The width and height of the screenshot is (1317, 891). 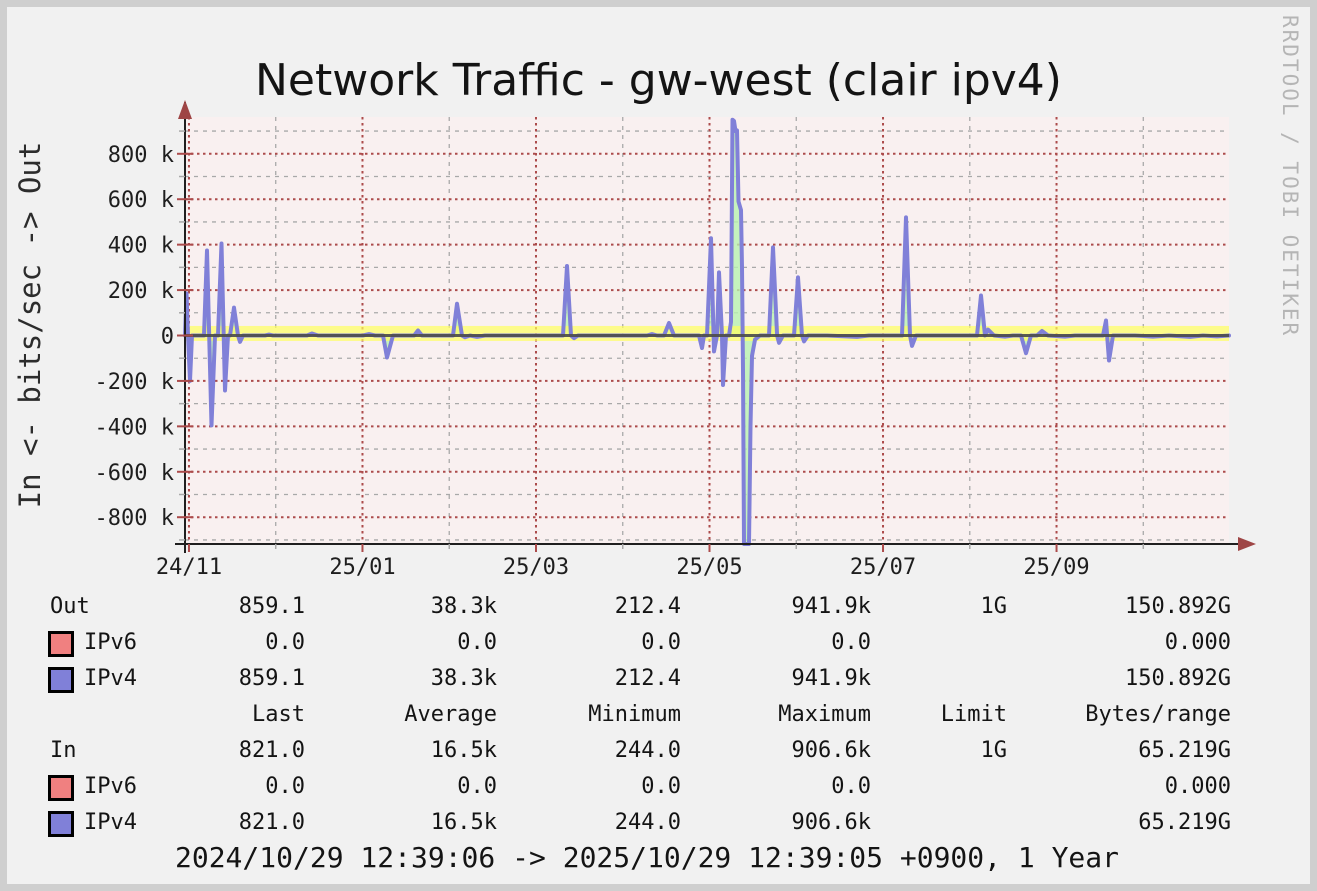 What do you see at coordinates (1197, 642) in the screenshot?
I see `out-ipv6-bytes: 0.000` at bounding box center [1197, 642].